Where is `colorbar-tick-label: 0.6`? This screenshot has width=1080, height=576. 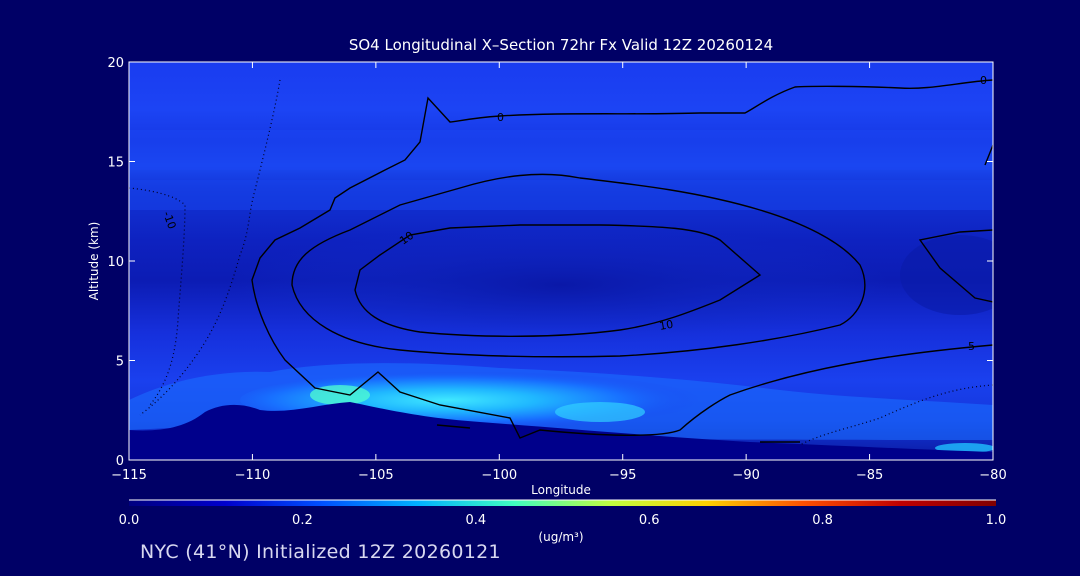 colorbar-tick-label: 0.6 is located at coordinates (649, 520).